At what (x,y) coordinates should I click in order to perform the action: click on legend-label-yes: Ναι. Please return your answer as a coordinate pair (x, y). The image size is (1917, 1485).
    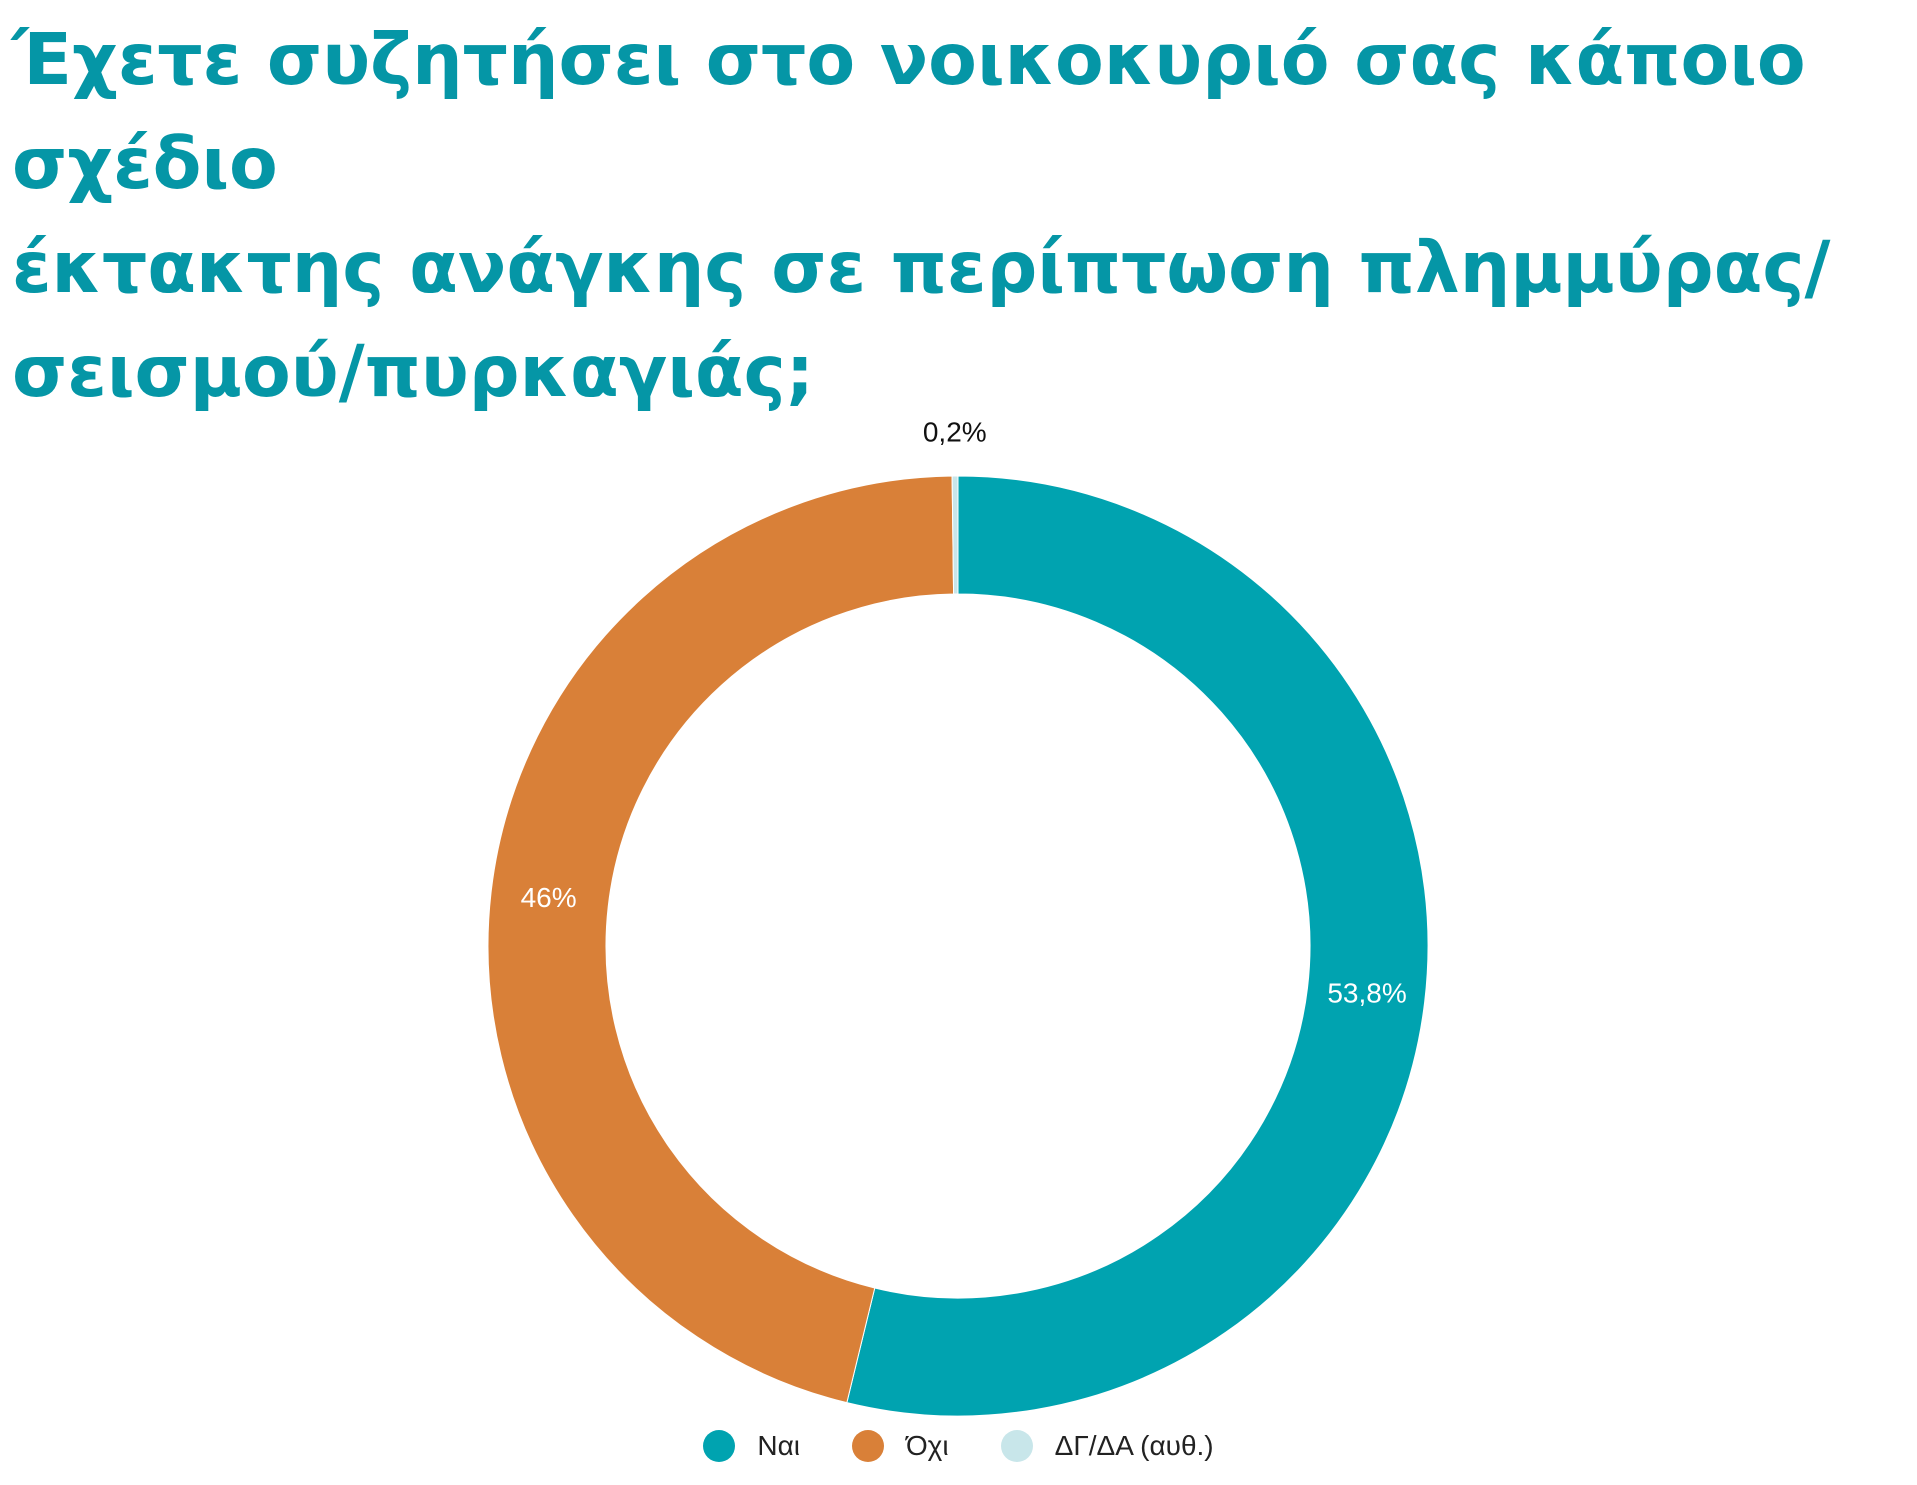
    Looking at the image, I should click on (778, 1445).